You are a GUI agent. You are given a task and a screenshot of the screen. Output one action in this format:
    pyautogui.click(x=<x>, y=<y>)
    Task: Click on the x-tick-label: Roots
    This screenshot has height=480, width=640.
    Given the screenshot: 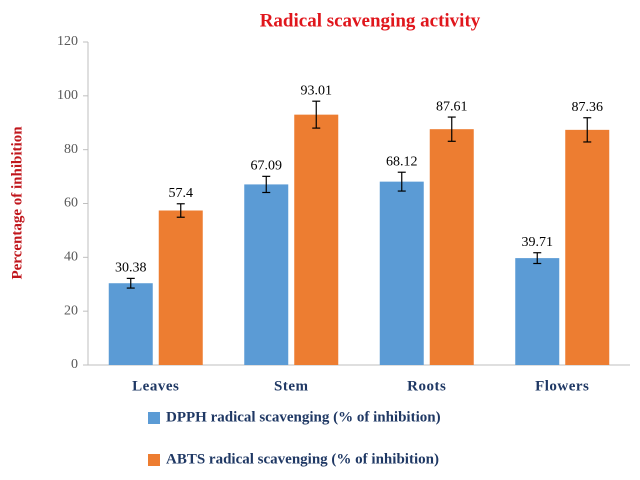 What is the action you would take?
    pyautogui.click(x=426, y=386)
    